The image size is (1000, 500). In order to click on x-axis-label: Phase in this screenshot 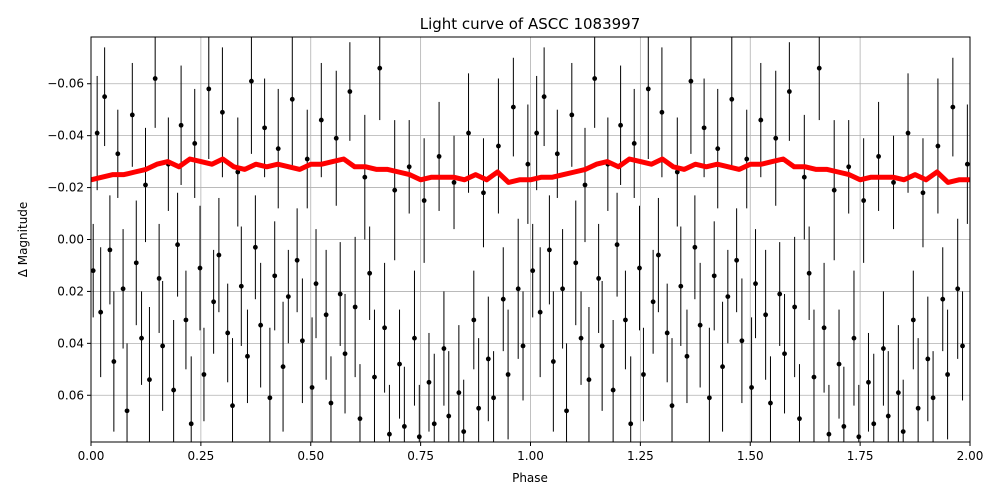, I will do `click(530, 478)`.